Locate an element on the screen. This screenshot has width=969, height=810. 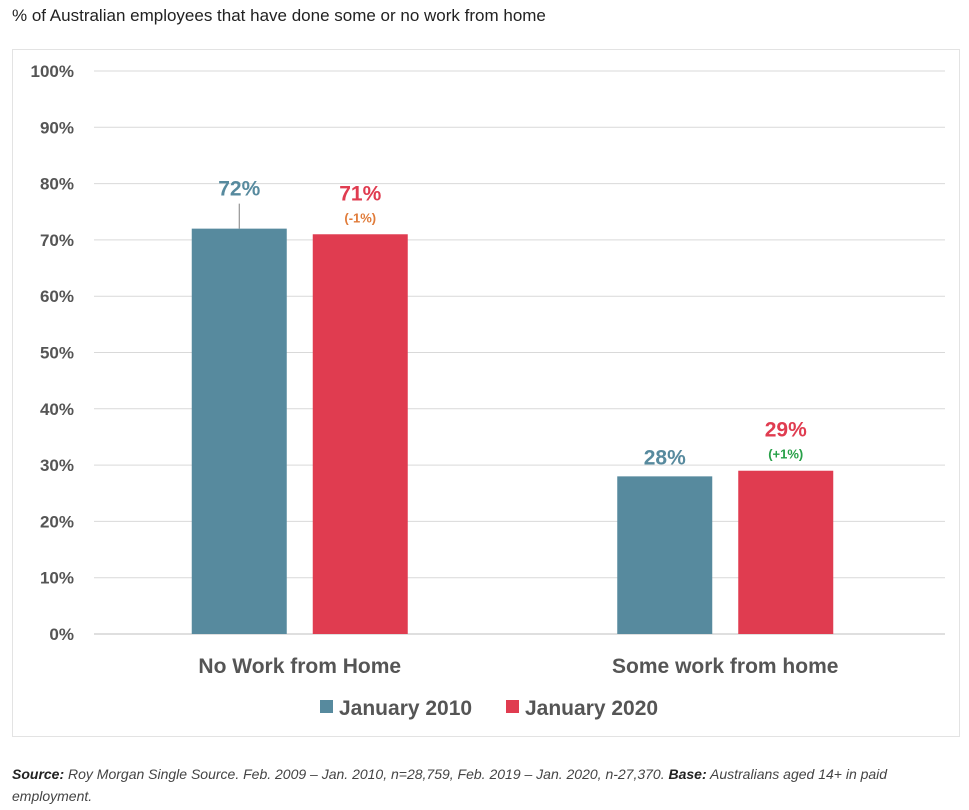
y-tick-label: 40% is located at coordinates (57, 409).